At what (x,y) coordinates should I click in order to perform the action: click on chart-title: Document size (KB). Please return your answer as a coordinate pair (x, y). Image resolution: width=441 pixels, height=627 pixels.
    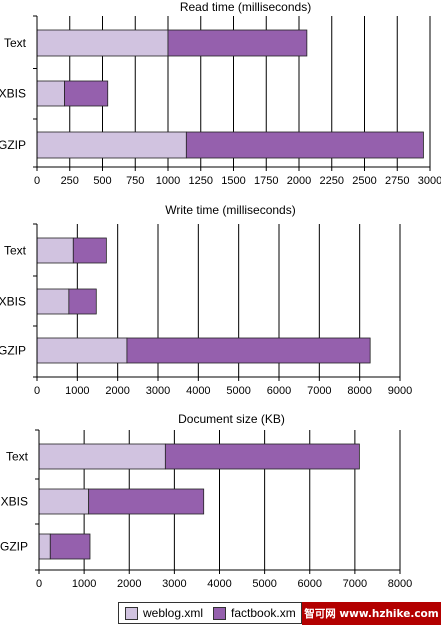
    Looking at the image, I should click on (231, 419).